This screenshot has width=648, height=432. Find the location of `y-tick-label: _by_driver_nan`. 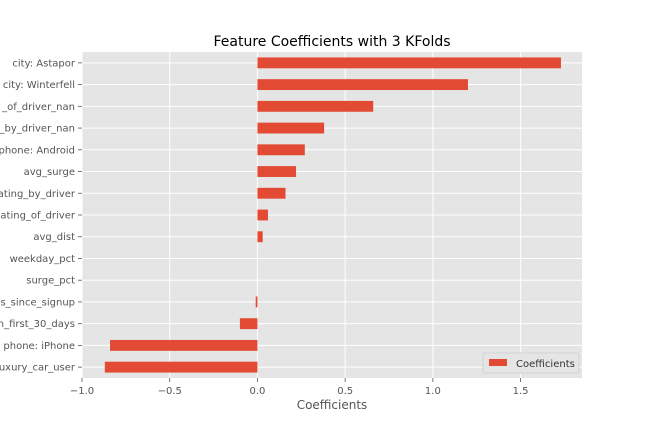

y-tick-label: _by_driver_nan is located at coordinates (37, 129).